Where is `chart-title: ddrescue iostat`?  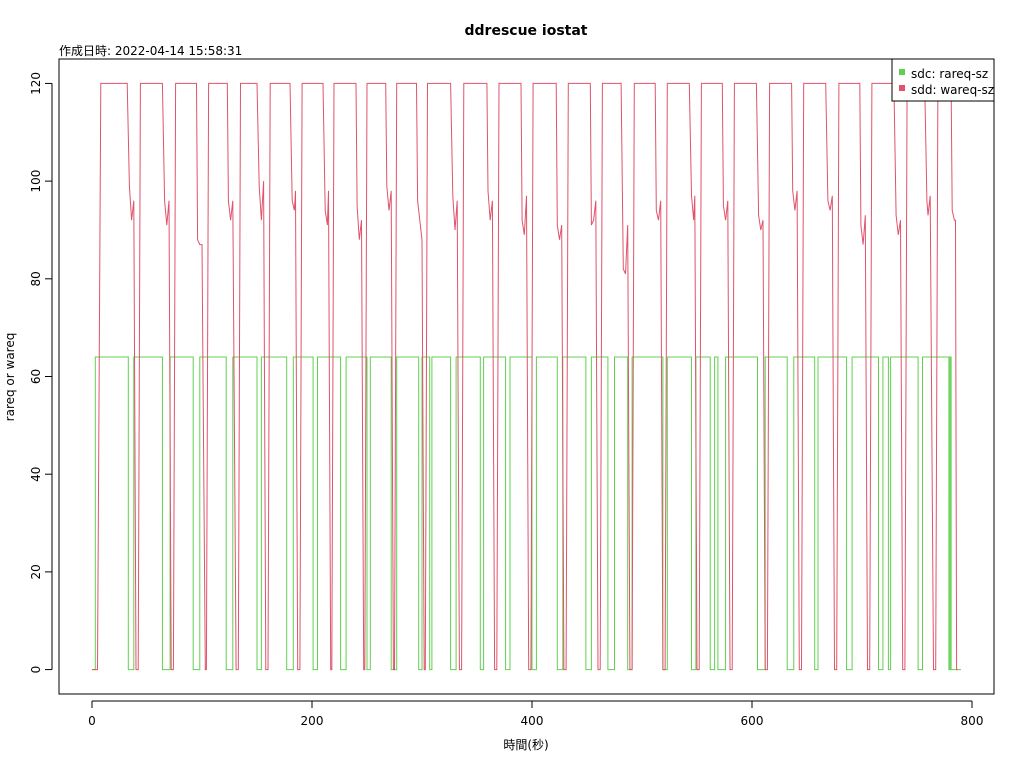 chart-title: ddrescue iostat is located at coordinates (526, 31).